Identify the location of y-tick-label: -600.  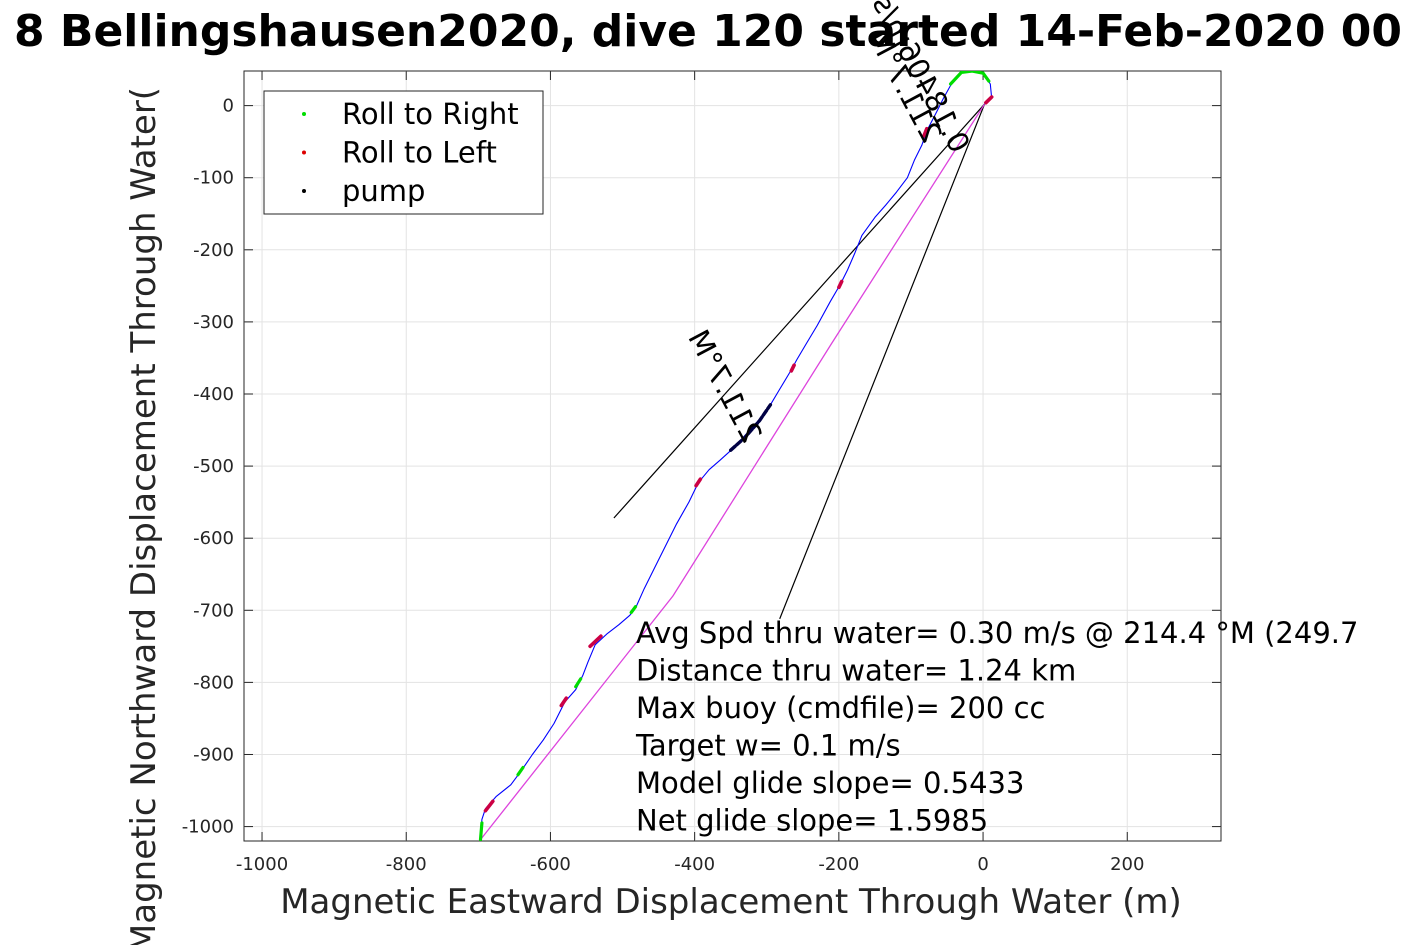
(213, 538).